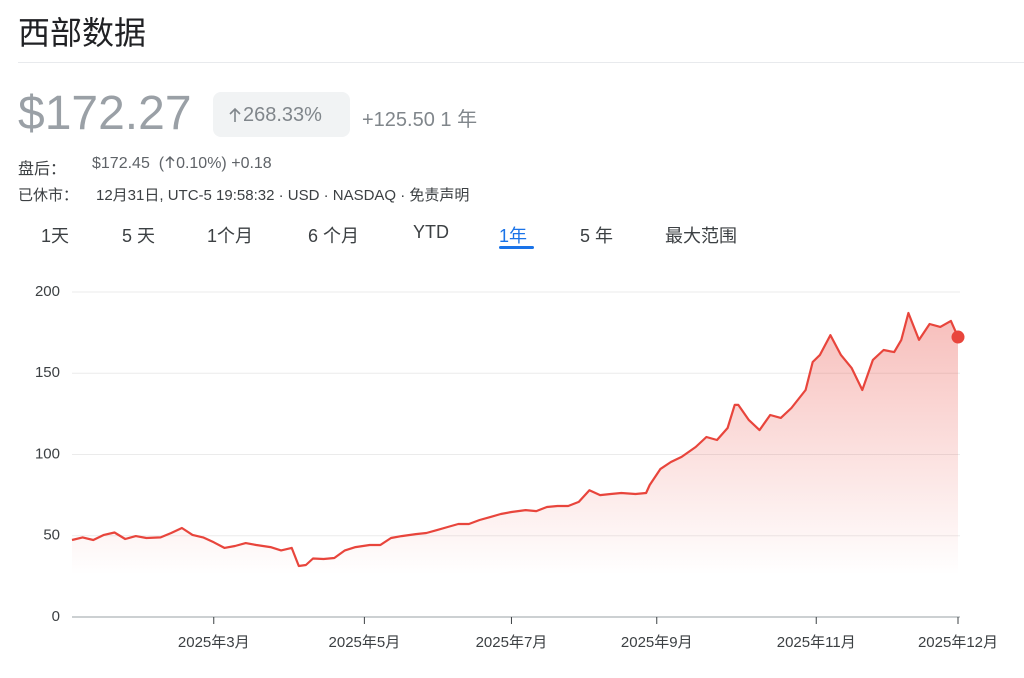 This screenshot has width=1024, height=678. What do you see at coordinates (47, 291) in the screenshot?
I see `y-tick-label: 200` at bounding box center [47, 291].